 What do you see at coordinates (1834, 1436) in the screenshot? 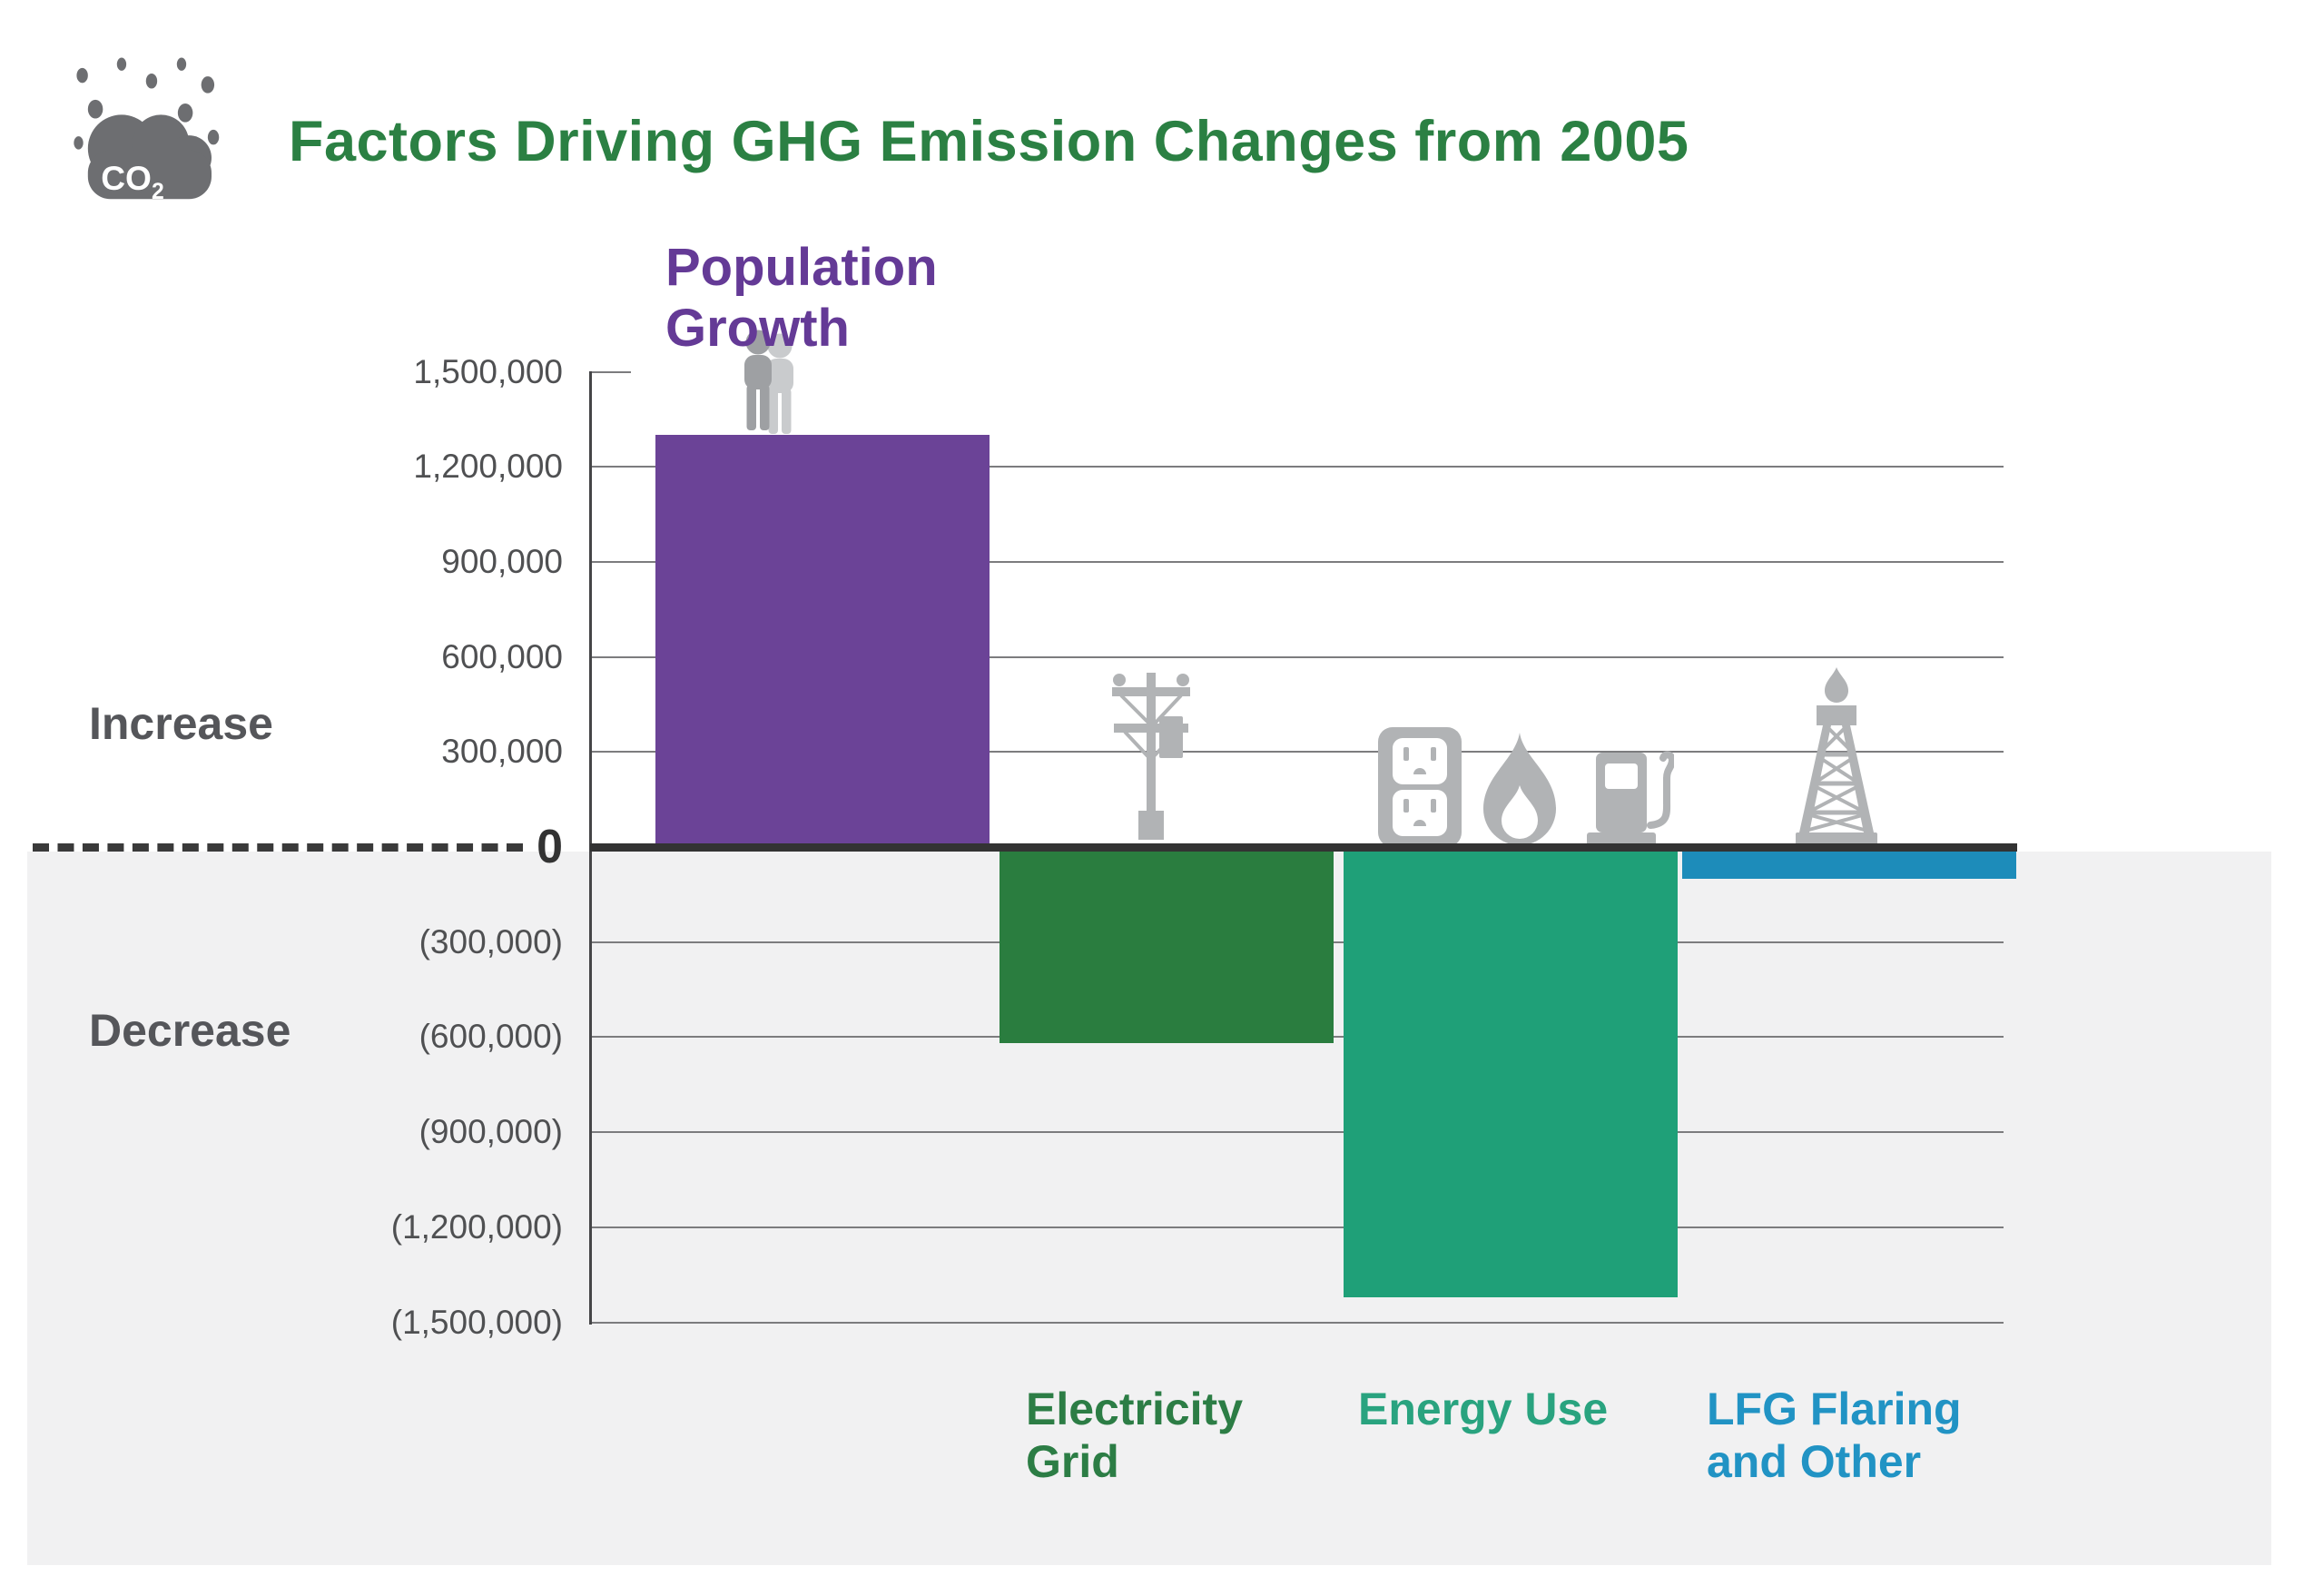
I see `category-label-lfg-flaring-and-other: LFG Flaring and Other` at bounding box center [1834, 1436].